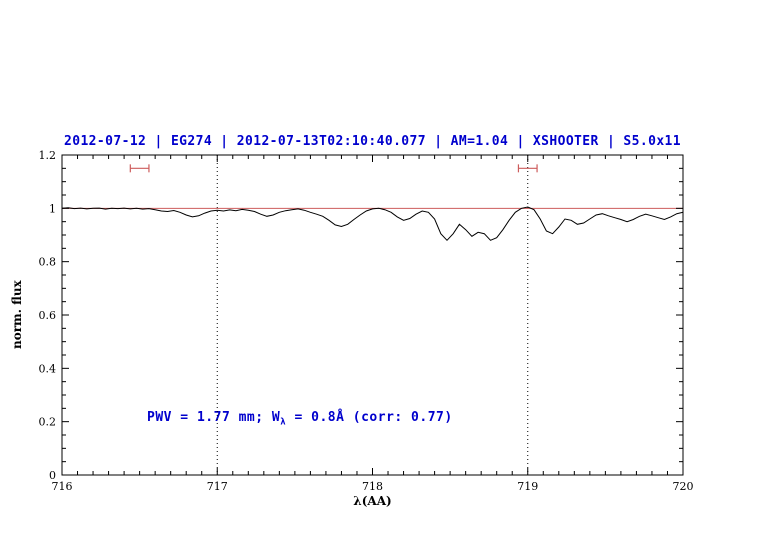 The image size is (782, 542). Describe the element at coordinates (372, 501) in the screenshot. I see `x-axis-label: λ(AA)` at that location.